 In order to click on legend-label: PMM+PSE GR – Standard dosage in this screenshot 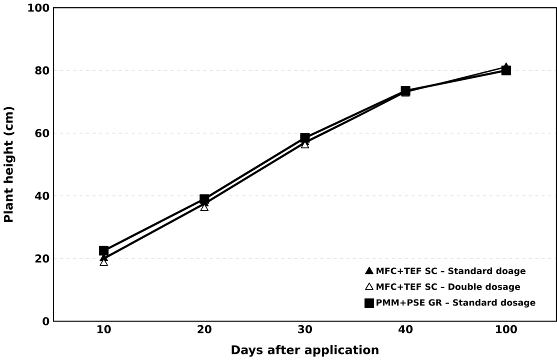, I will do `click(456, 303)`.